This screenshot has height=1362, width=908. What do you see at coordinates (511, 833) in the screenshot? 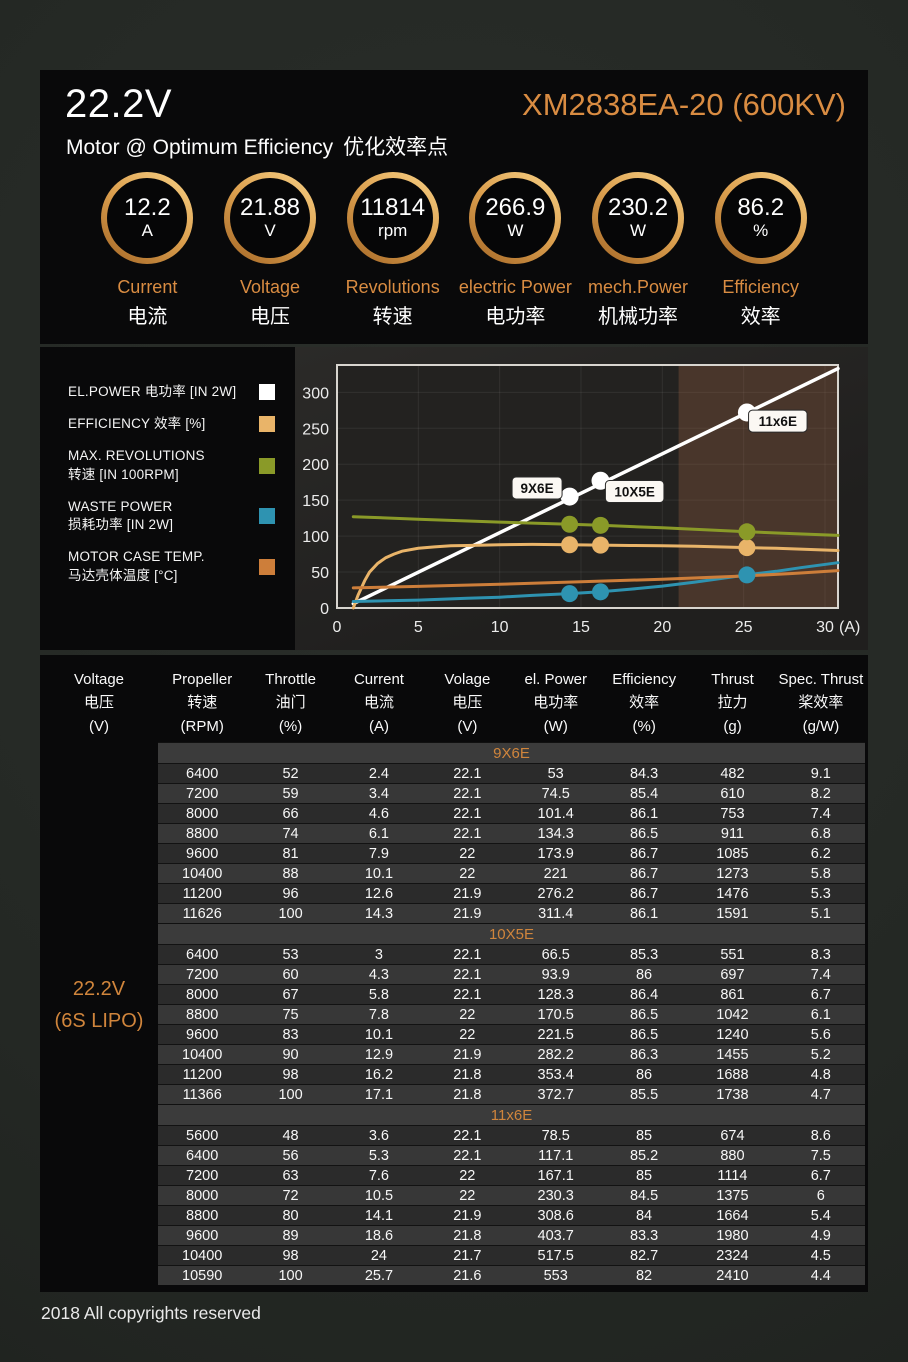
I see `table-row: 8800 74 6.1 22.1 134.3 86.5 911 6.8` at bounding box center [511, 833].